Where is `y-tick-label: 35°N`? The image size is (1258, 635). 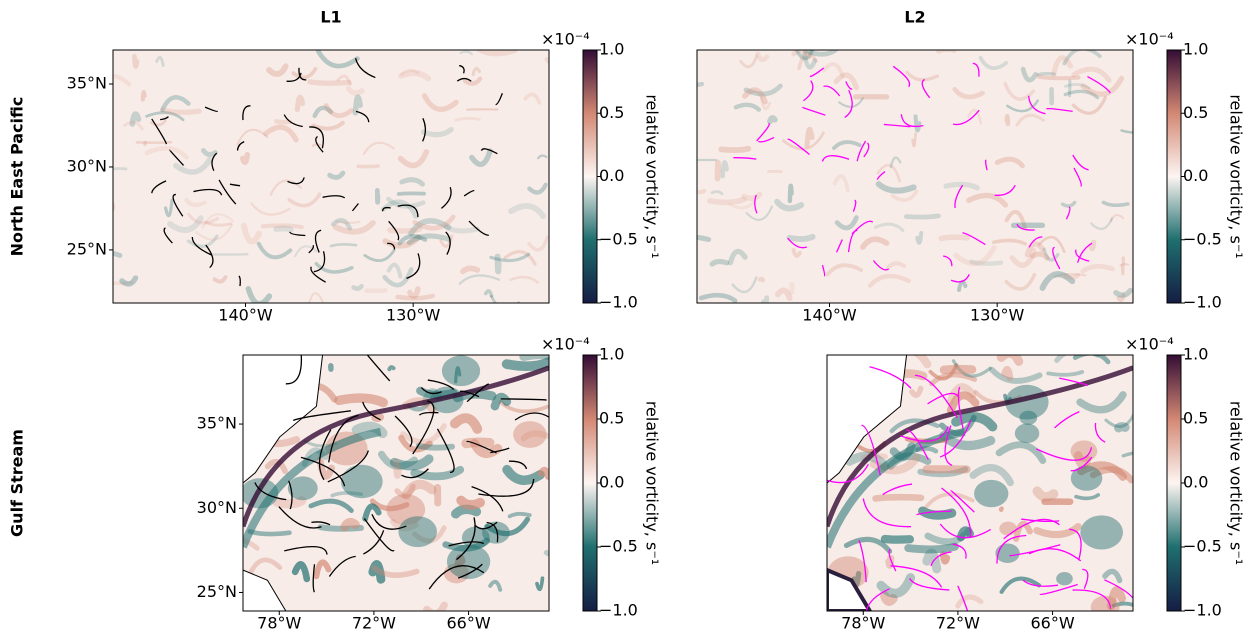
y-tick-label: 35°N is located at coordinates (217, 423).